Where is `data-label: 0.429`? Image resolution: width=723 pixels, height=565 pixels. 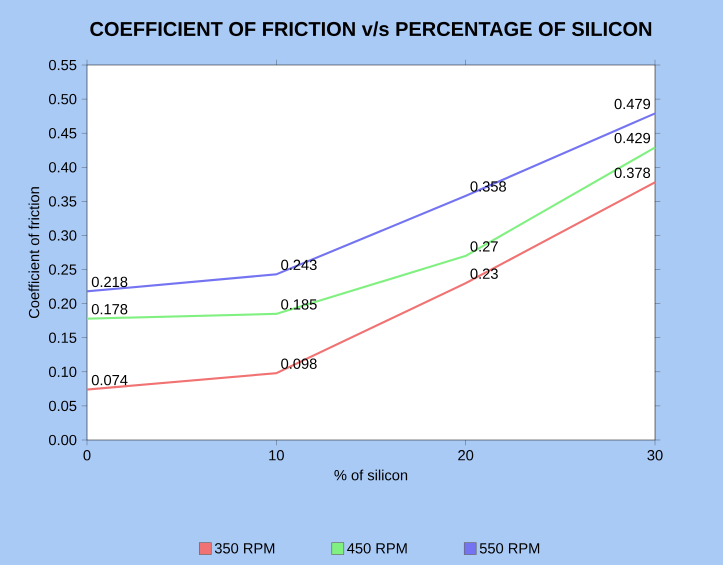
data-label: 0.429 is located at coordinates (632, 138).